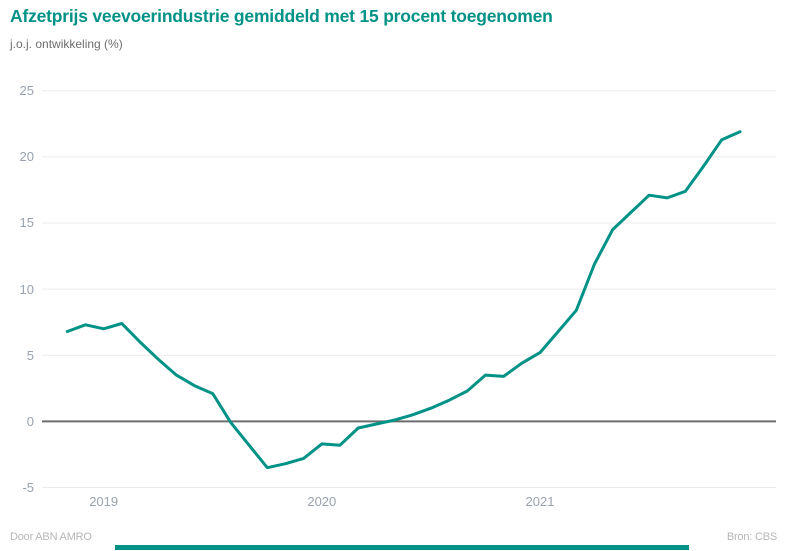 The height and width of the screenshot is (551, 787). Describe the element at coordinates (751, 537) in the screenshot. I see `source-label: Bron: CBS` at that location.